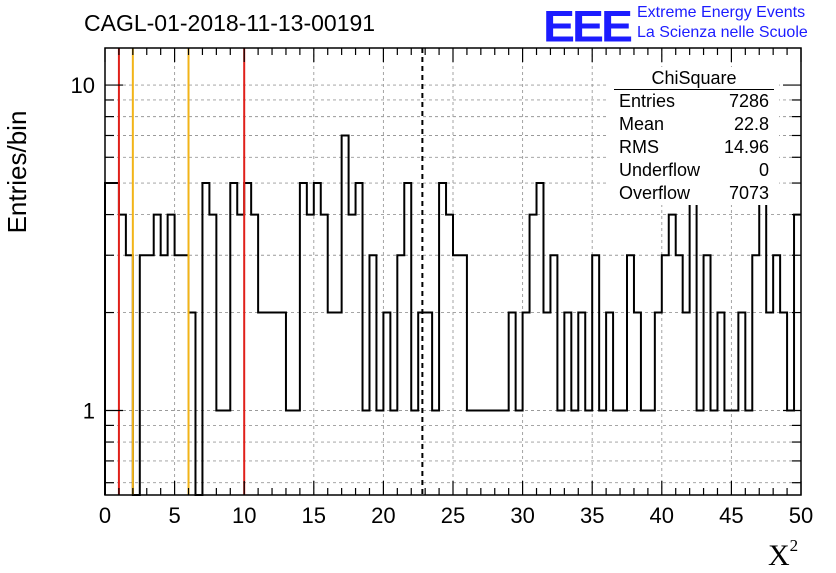  Describe the element at coordinates (746, 147) in the screenshot. I see `stats-value: 14.96` at that location.